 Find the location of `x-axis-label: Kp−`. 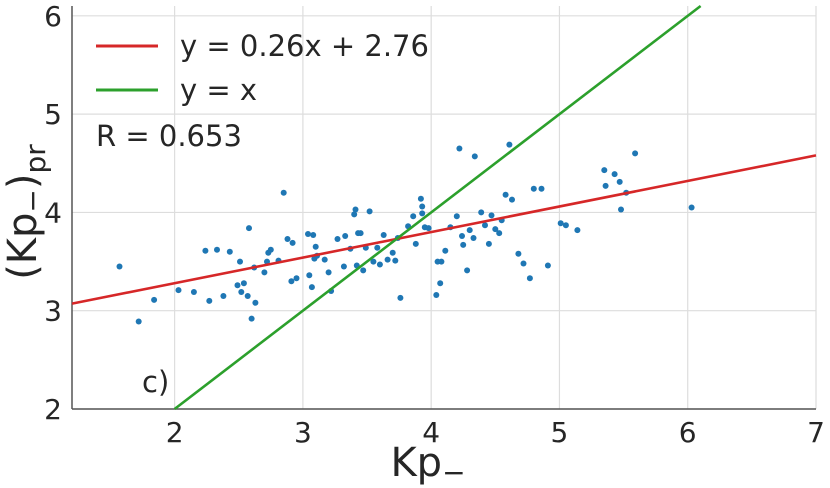

x-axis-label: Kp− is located at coordinates (427, 464).